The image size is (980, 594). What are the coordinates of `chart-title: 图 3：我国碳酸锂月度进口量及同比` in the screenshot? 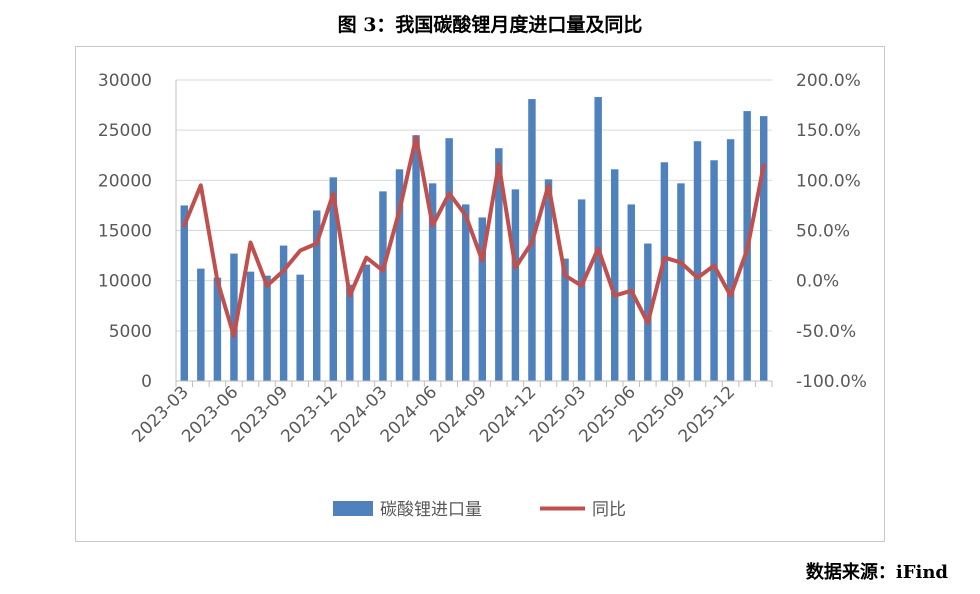 It's located at (490, 25).